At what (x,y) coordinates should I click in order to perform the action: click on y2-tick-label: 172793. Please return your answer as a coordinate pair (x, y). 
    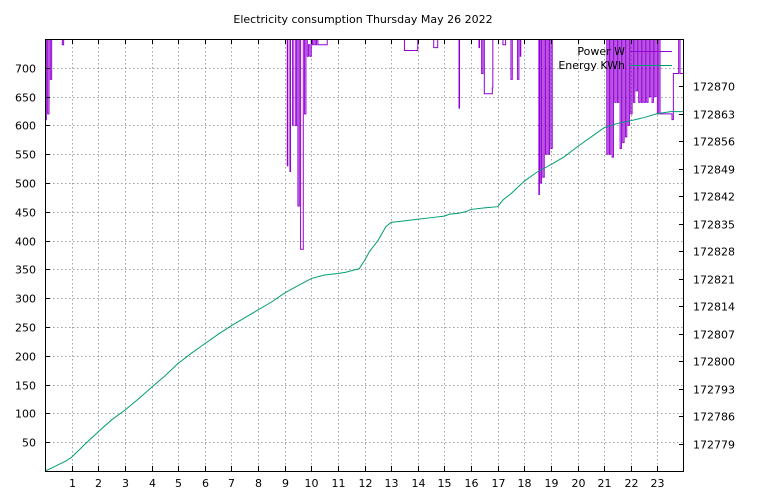
    Looking at the image, I should click on (714, 390).